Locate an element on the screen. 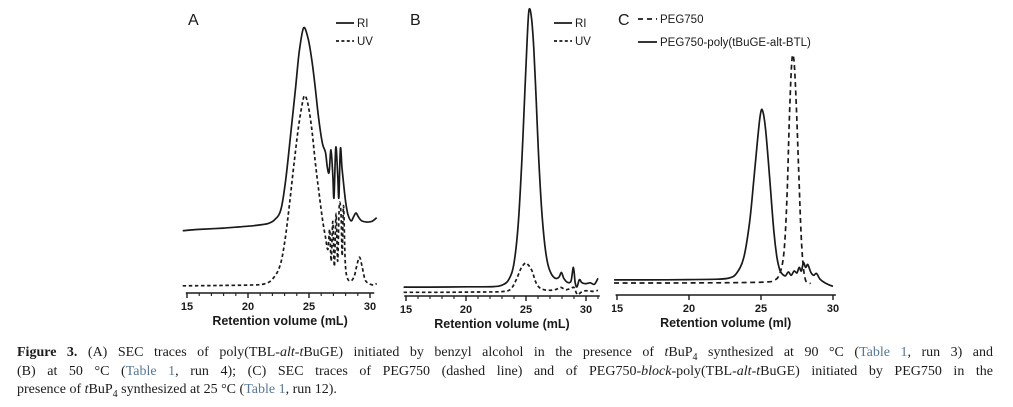 Image resolution: width=1013 pixels, height=407 pixels. legend-label: PEG750-poly(tBuGE-alt-BTL) is located at coordinates (735, 43).